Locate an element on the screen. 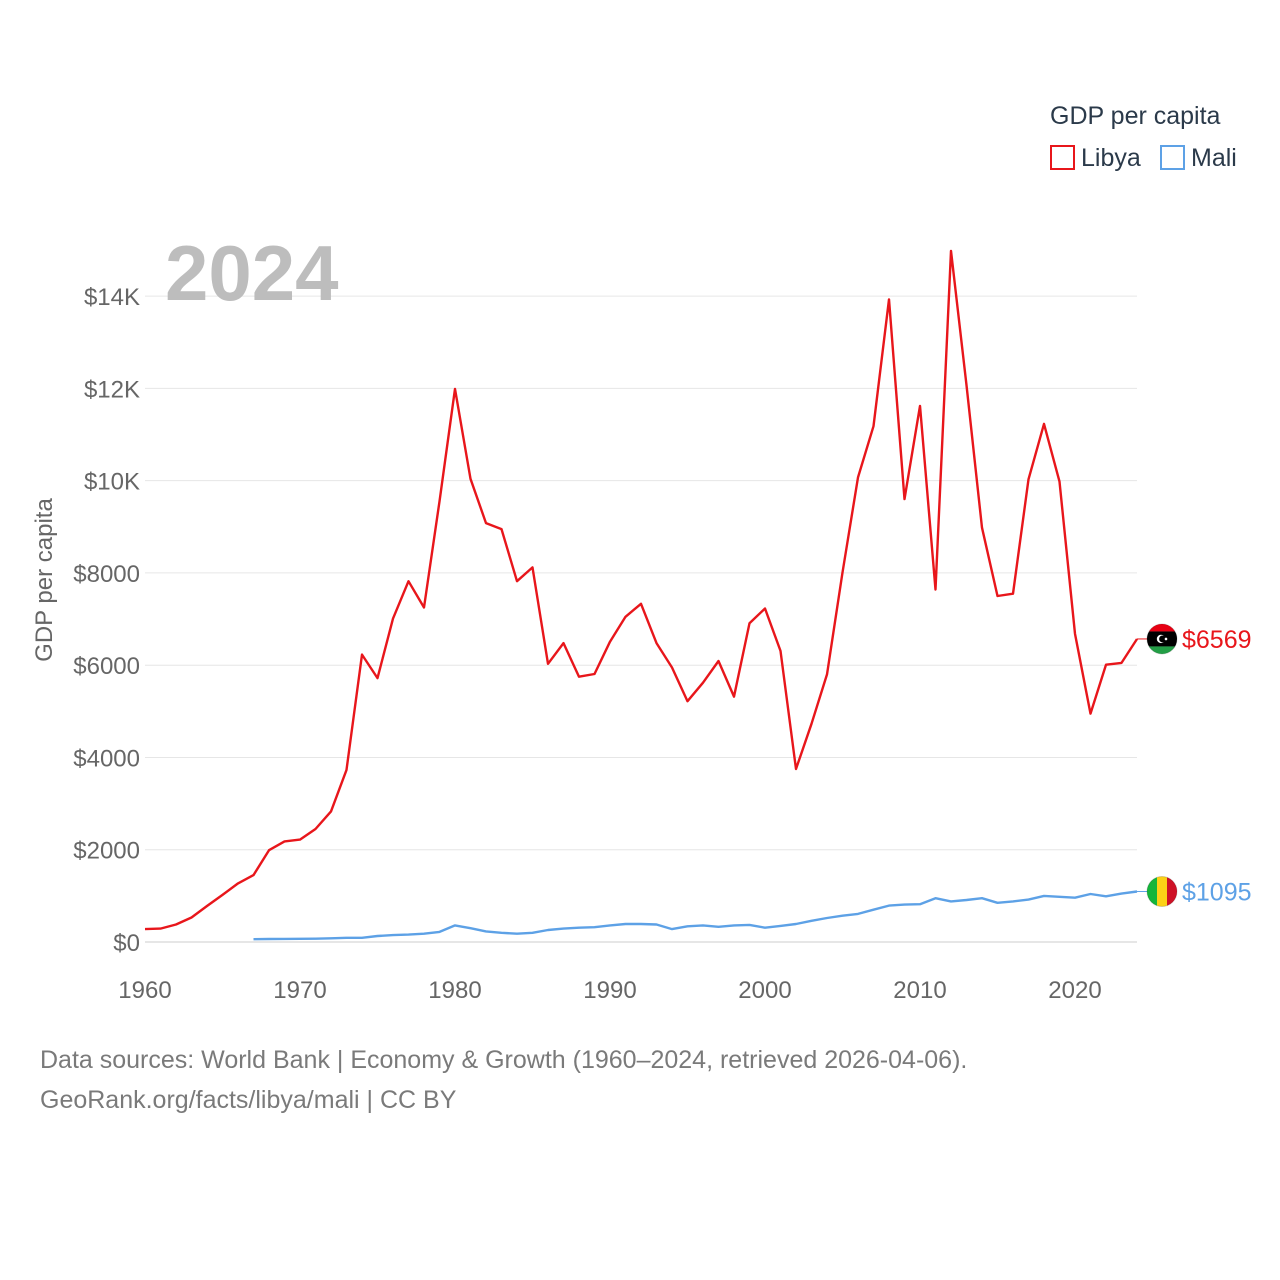 The width and height of the screenshot is (1280, 1280). legend-item-libya: Libya is located at coordinates (1095, 158).